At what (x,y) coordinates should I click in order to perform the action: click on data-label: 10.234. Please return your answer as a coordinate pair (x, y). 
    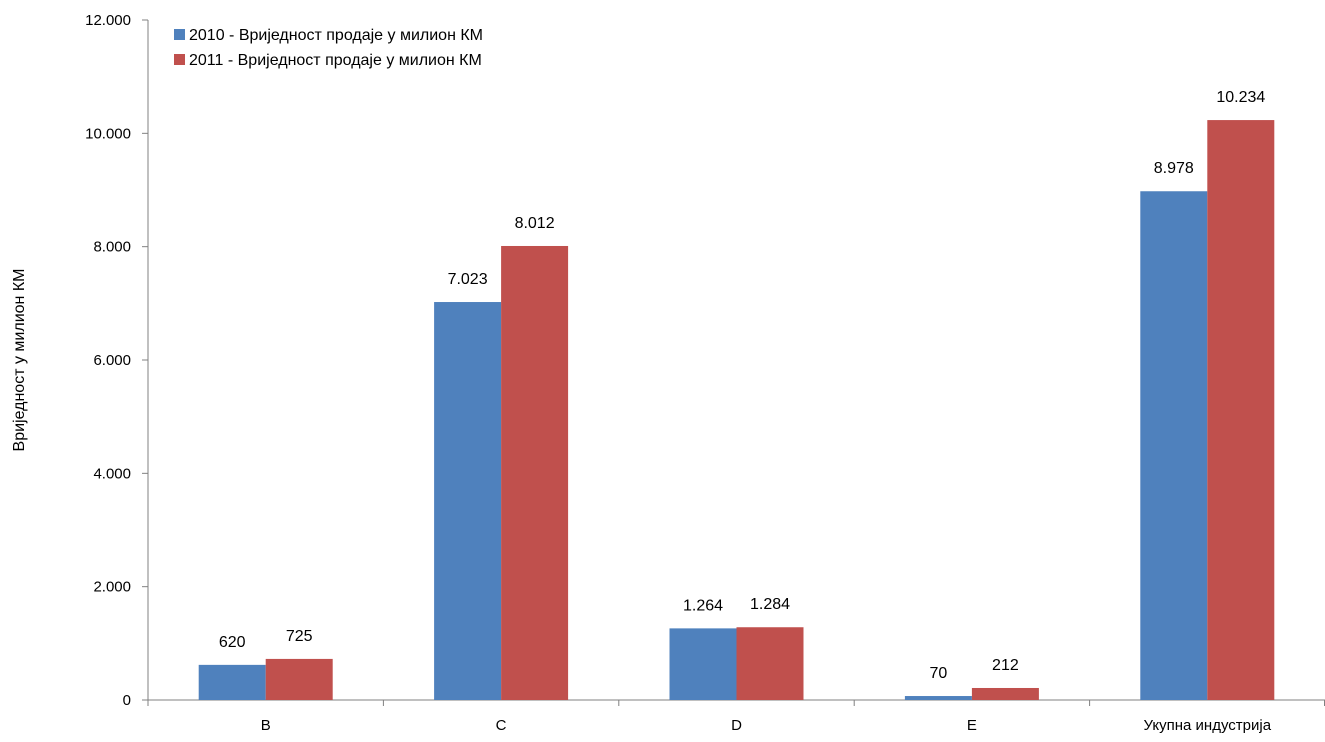
    Looking at the image, I should click on (1240, 97).